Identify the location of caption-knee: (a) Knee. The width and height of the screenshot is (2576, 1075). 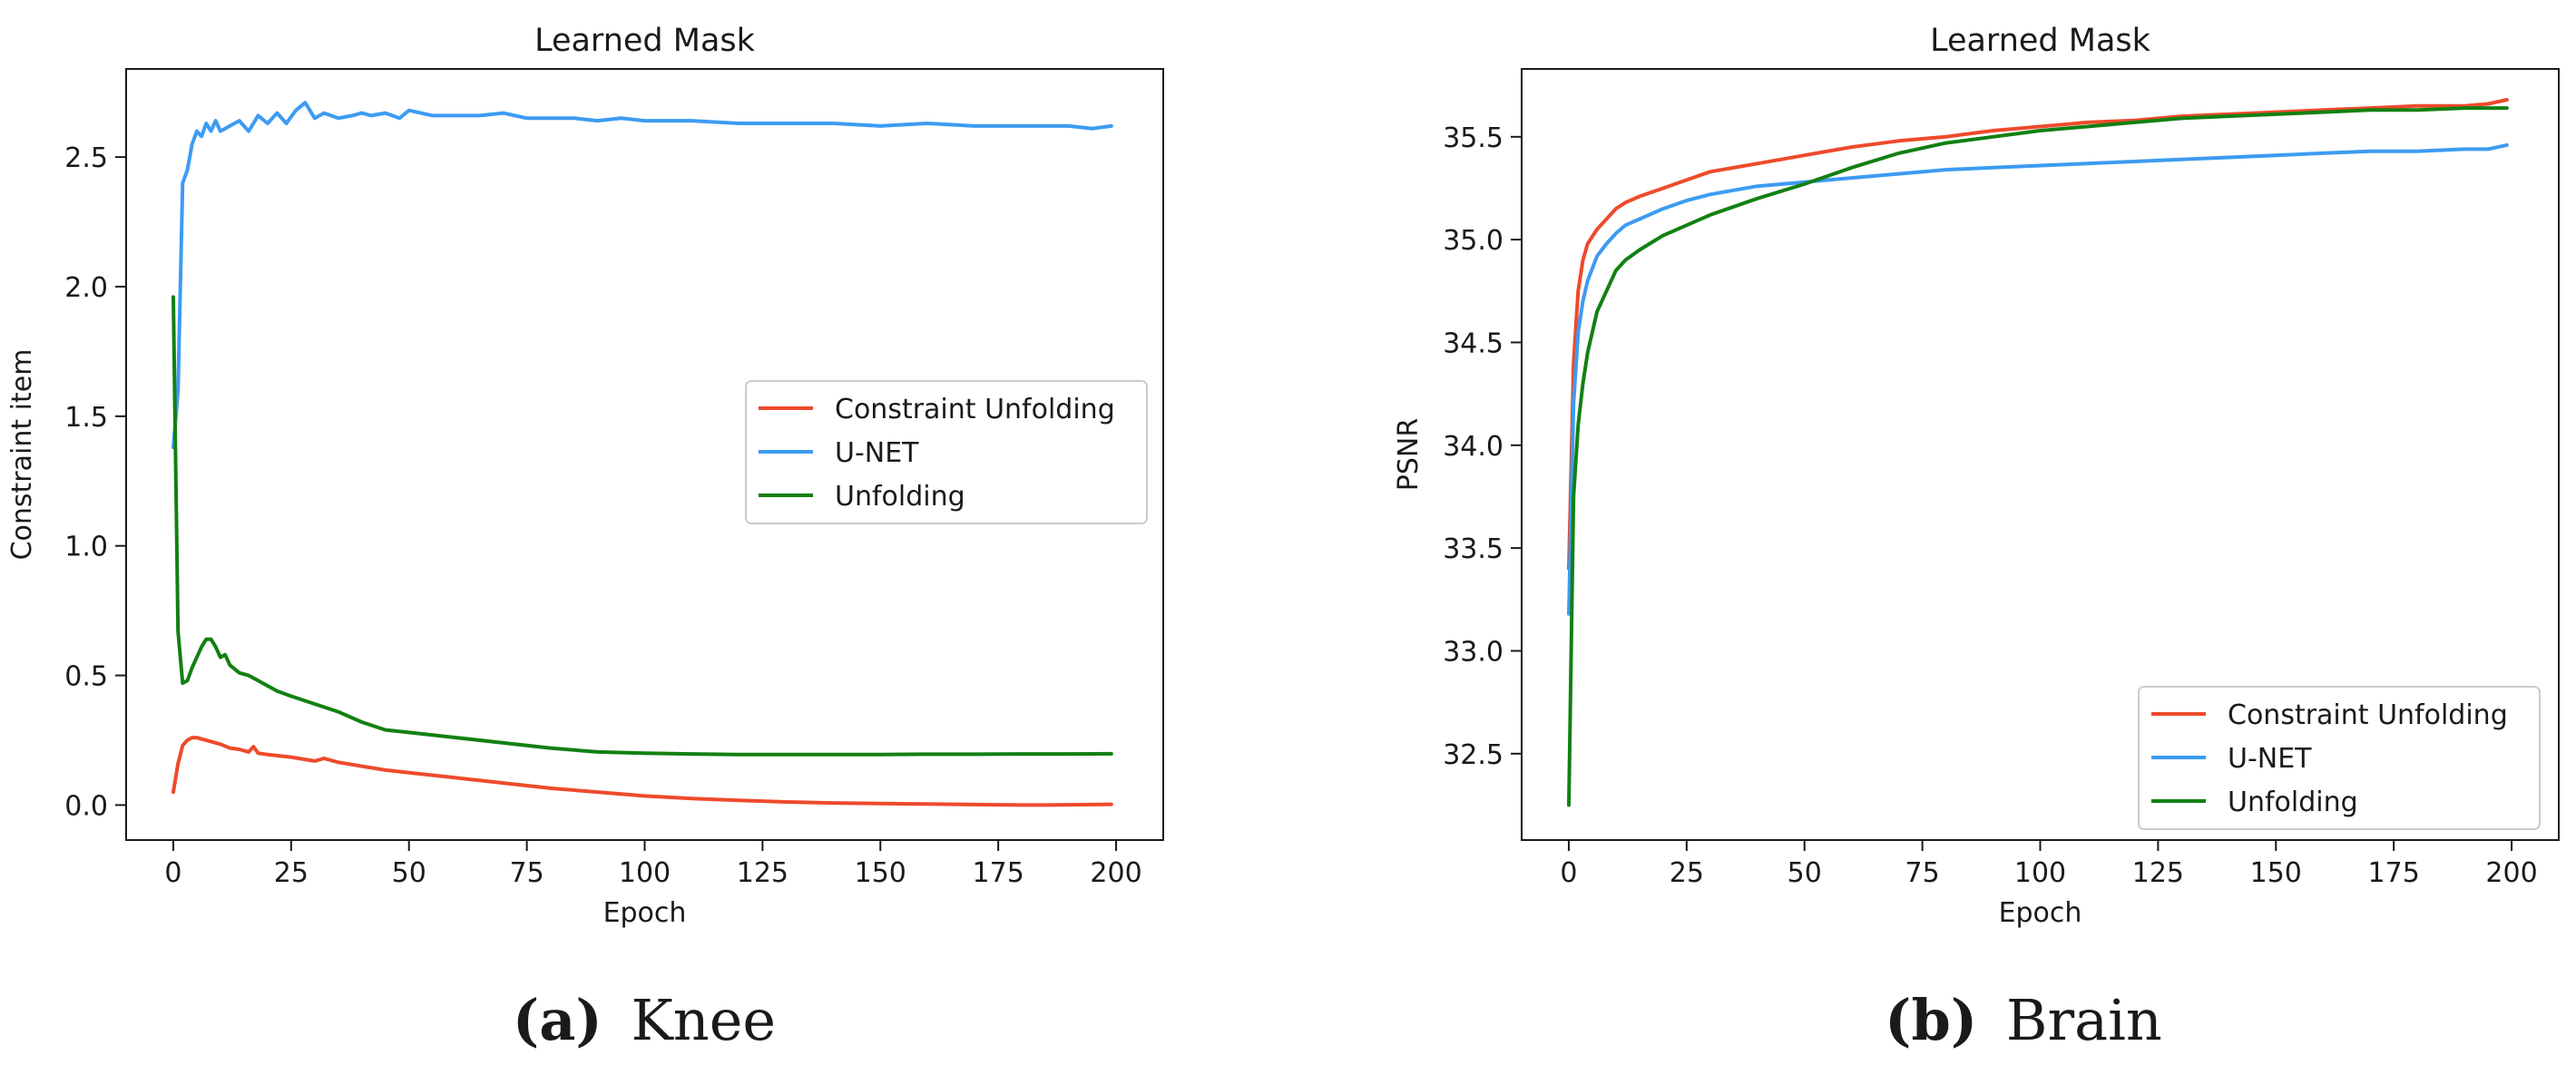
(644, 1020).